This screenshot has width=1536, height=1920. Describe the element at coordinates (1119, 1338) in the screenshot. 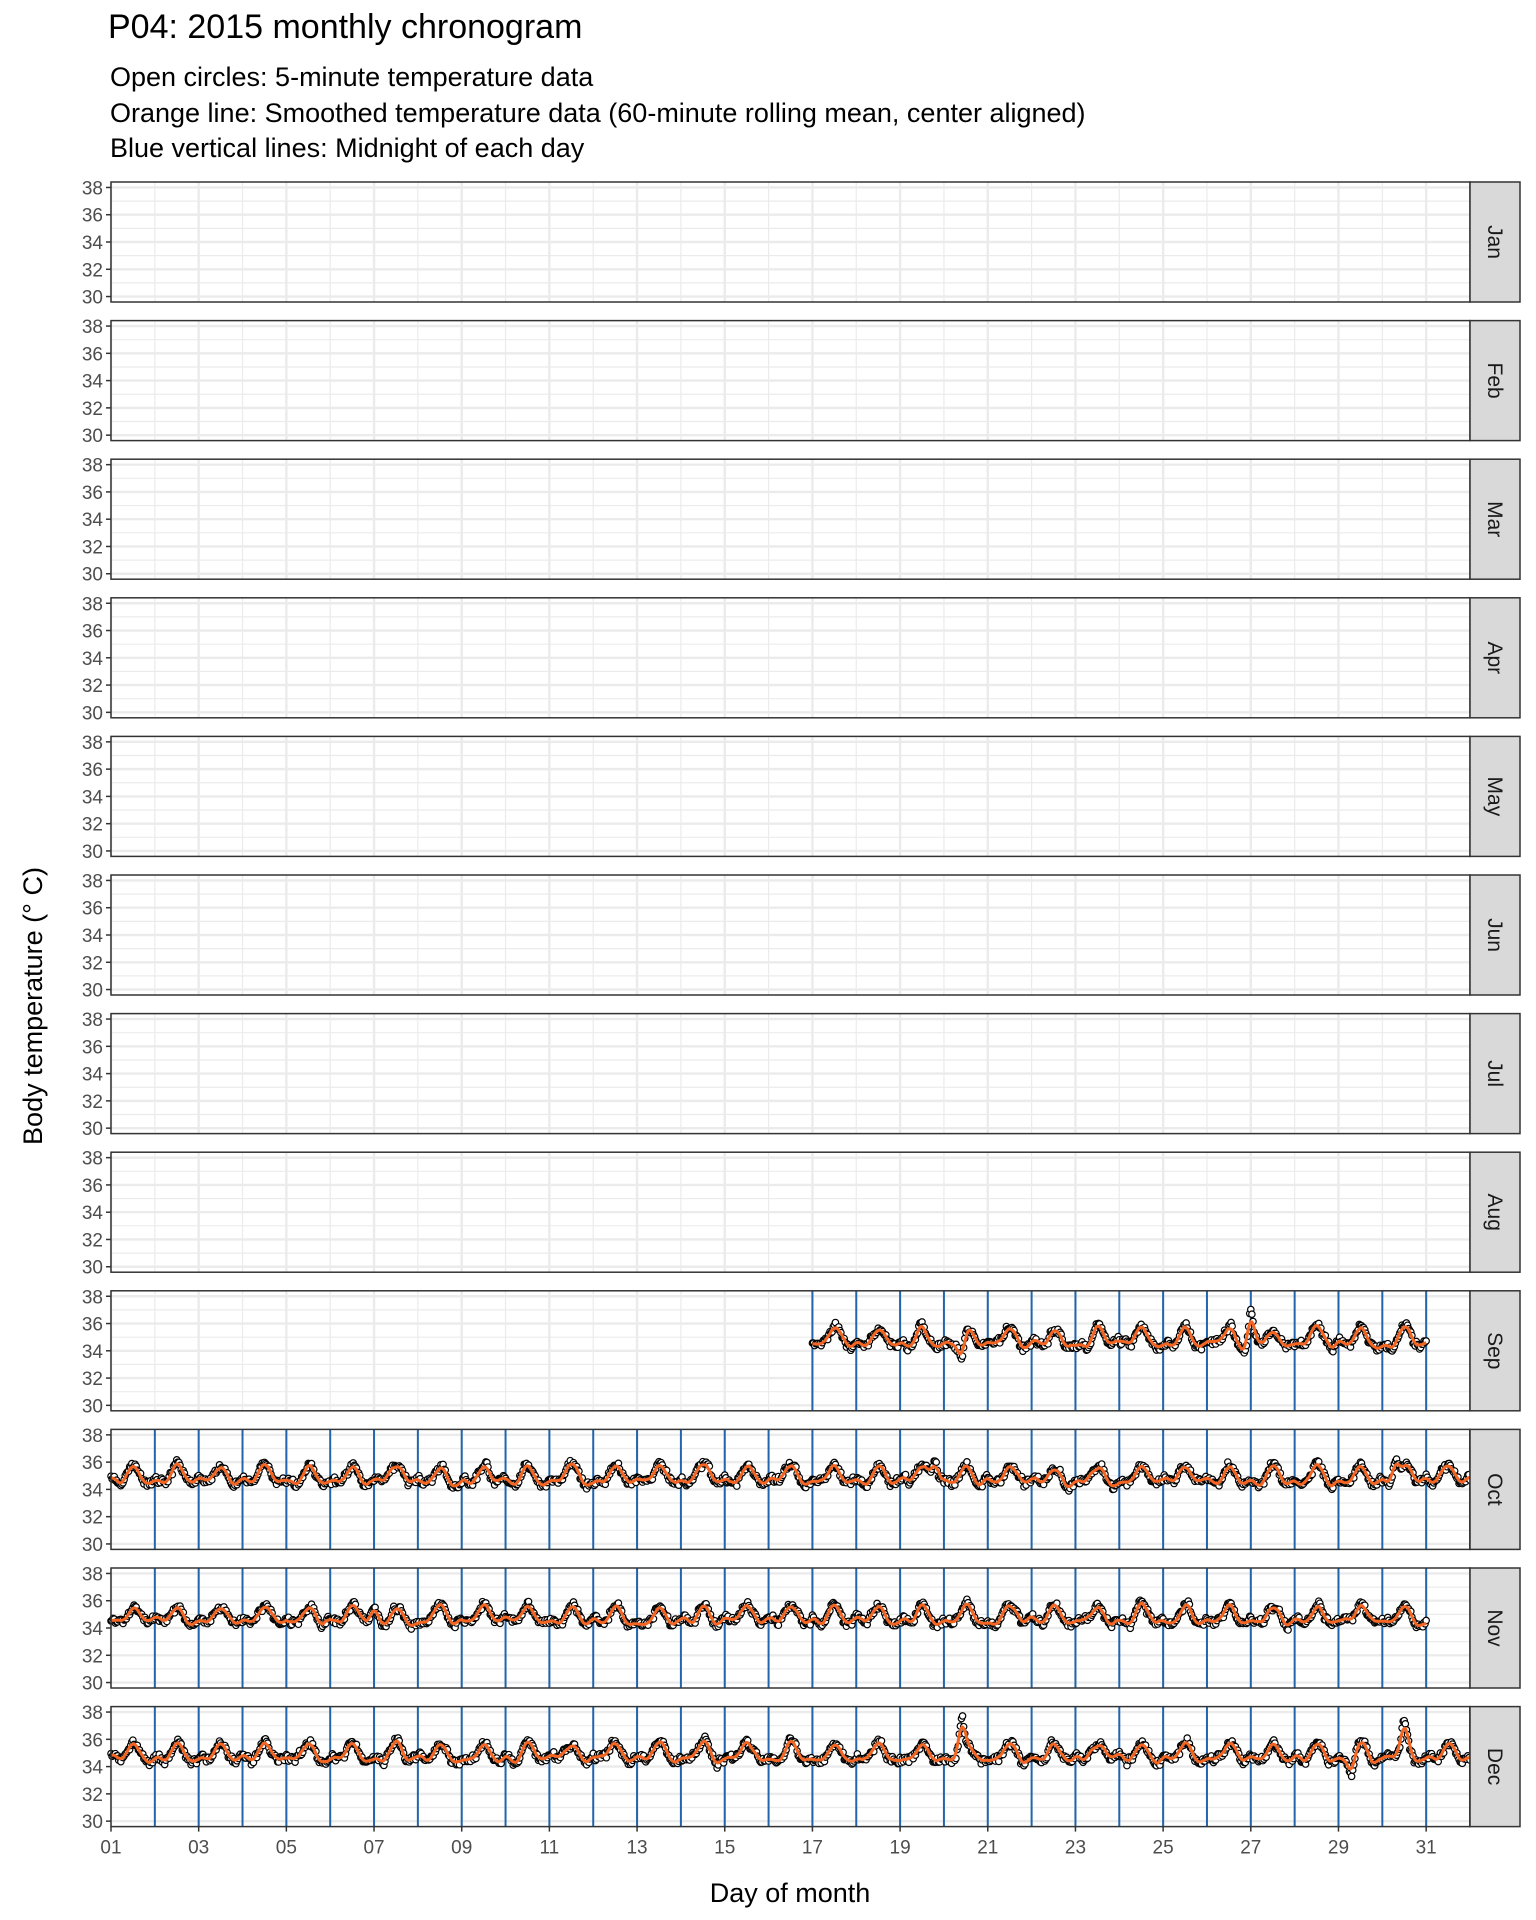

I see `smoothed-line-sep` at that location.